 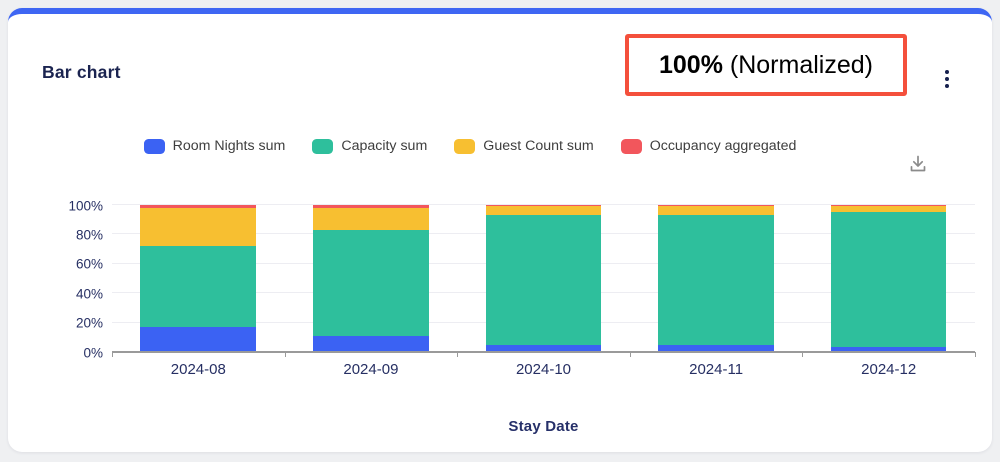 I want to click on legend-item-guest-count-sum: Guest Count sum, so click(x=524, y=146).